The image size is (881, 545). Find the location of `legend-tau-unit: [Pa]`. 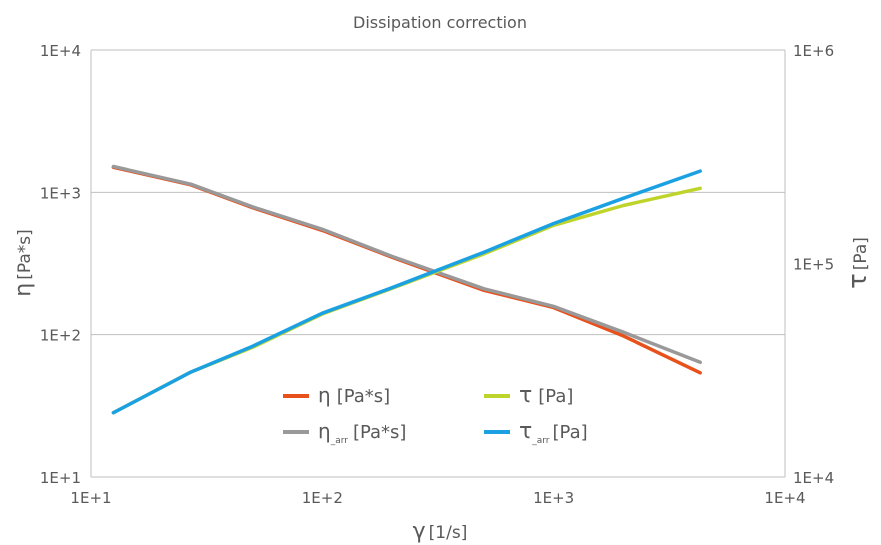

legend-tau-unit: [Pa] is located at coordinates (555, 396).